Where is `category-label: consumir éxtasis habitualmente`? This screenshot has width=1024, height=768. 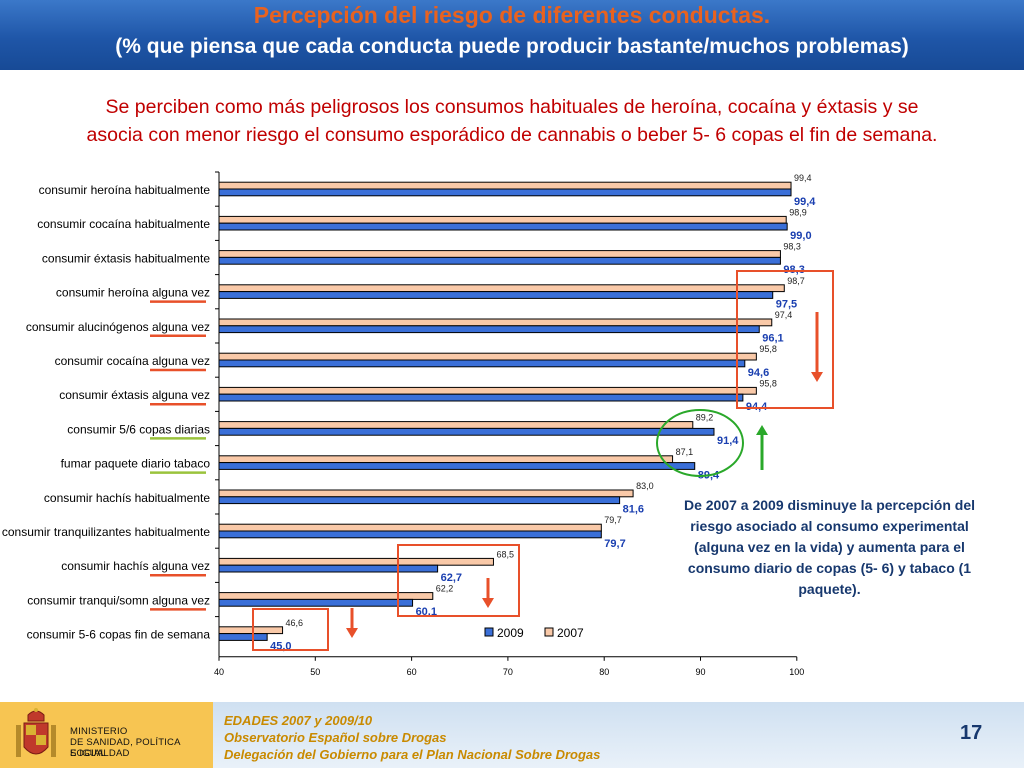
category-label: consumir éxtasis habitualmente is located at coordinates (126, 258).